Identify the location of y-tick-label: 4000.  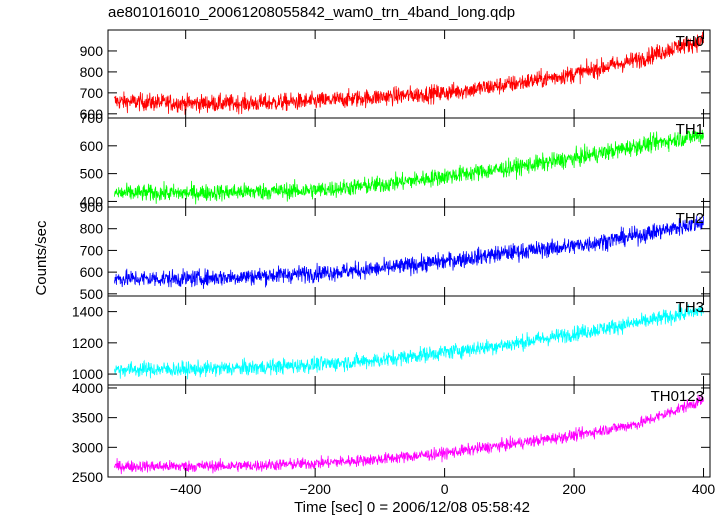
(87, 388).